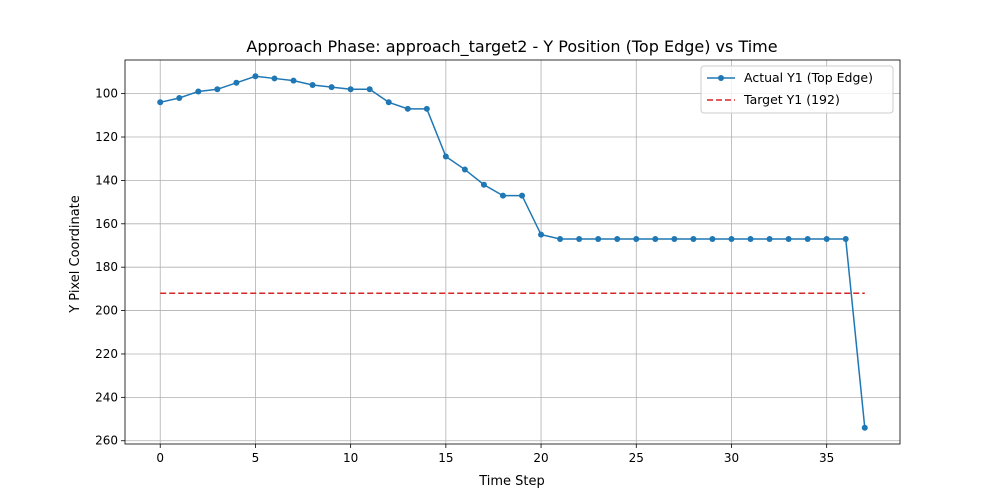  Describe the element at coordinates (106, 224) in the screenshot. I see `y-tick-label: 160` at that location.